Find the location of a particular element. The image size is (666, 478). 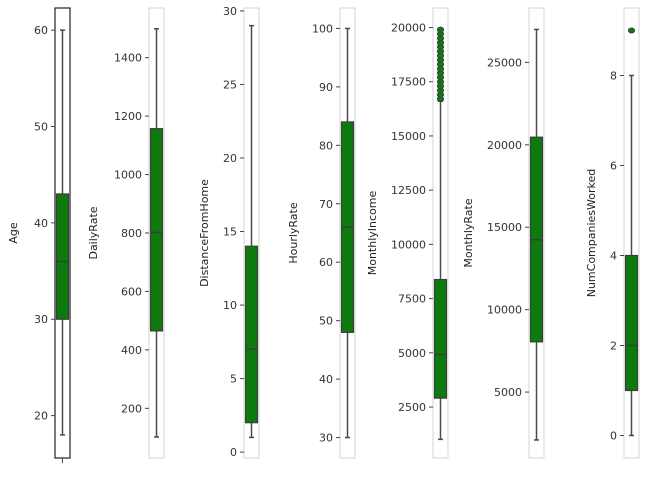

distancefromhome-box is located at coordinates (251, 334).